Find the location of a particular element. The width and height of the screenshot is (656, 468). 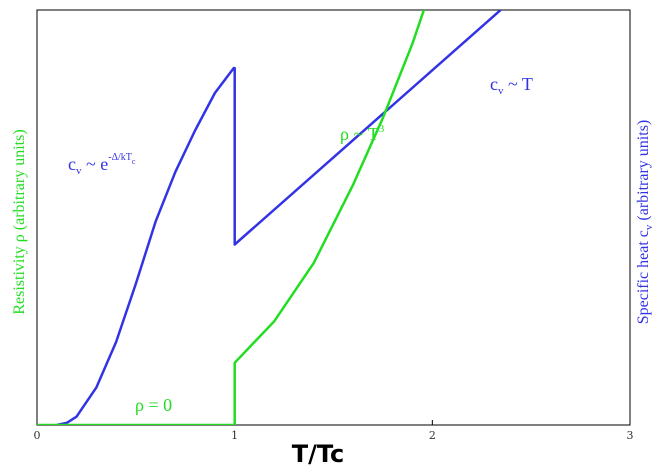

annotation-cv-exp-sup: -Δ/kT is located at coordinates (120, 157).